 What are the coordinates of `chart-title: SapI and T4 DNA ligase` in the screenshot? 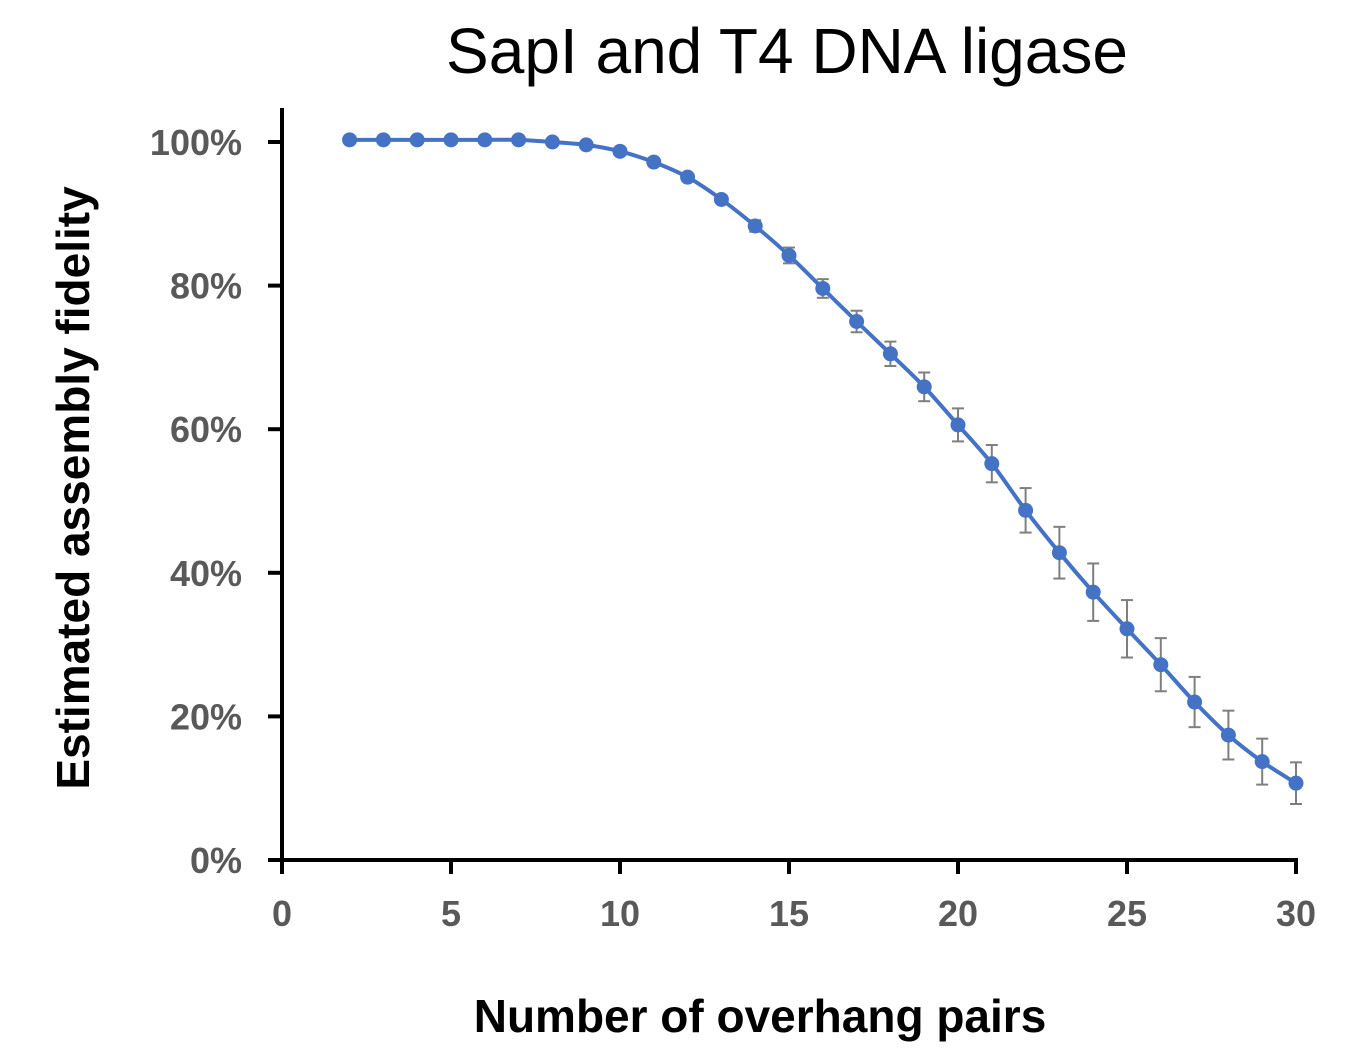 It's located at (787, 51).